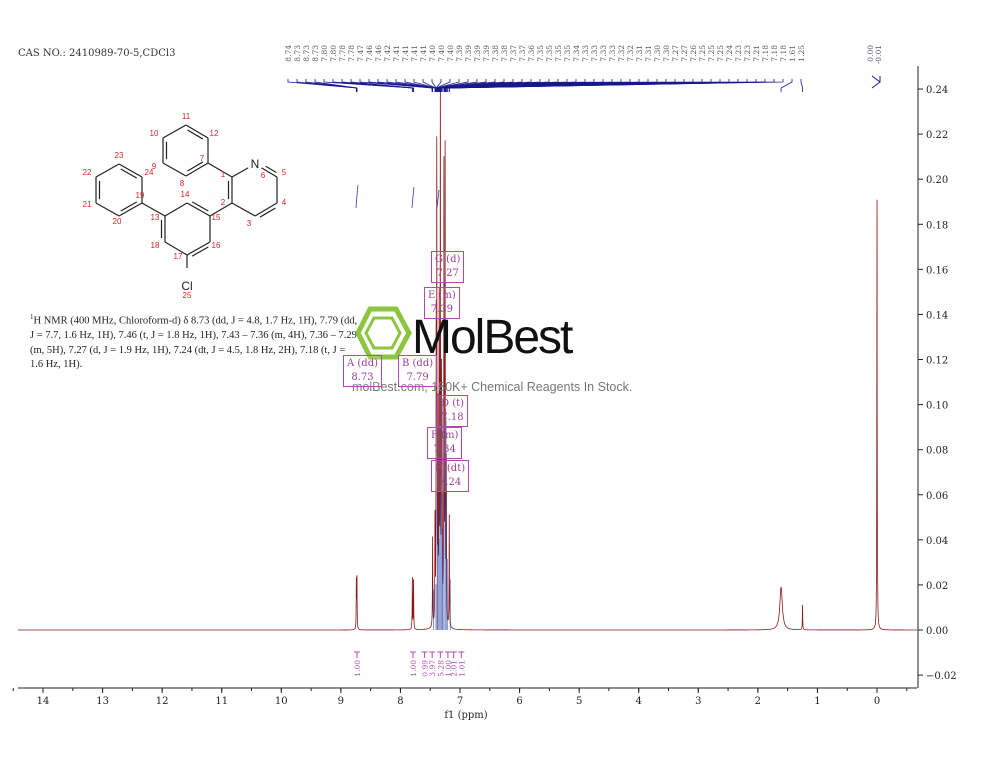 The width and height of the screenshot is (1000, 773). What do you see at coordinates (937, 361) in the screenshot?
I see `y-tick-label: 0.12` at bounding box center [937, 361].